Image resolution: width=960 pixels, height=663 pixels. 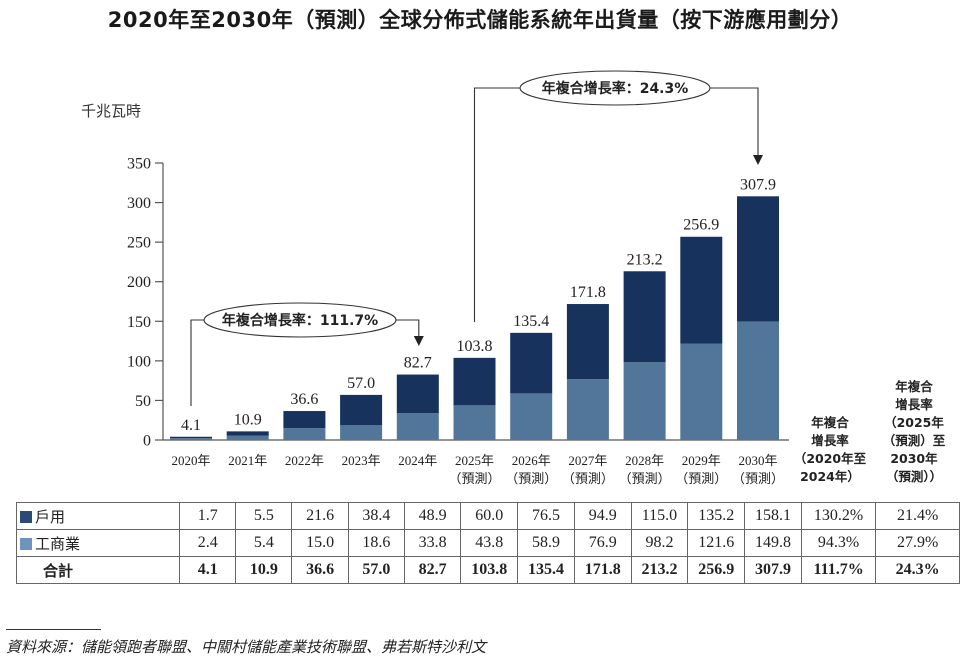 I want to click on y-tick-label: 50, so click(x=143, y=401).